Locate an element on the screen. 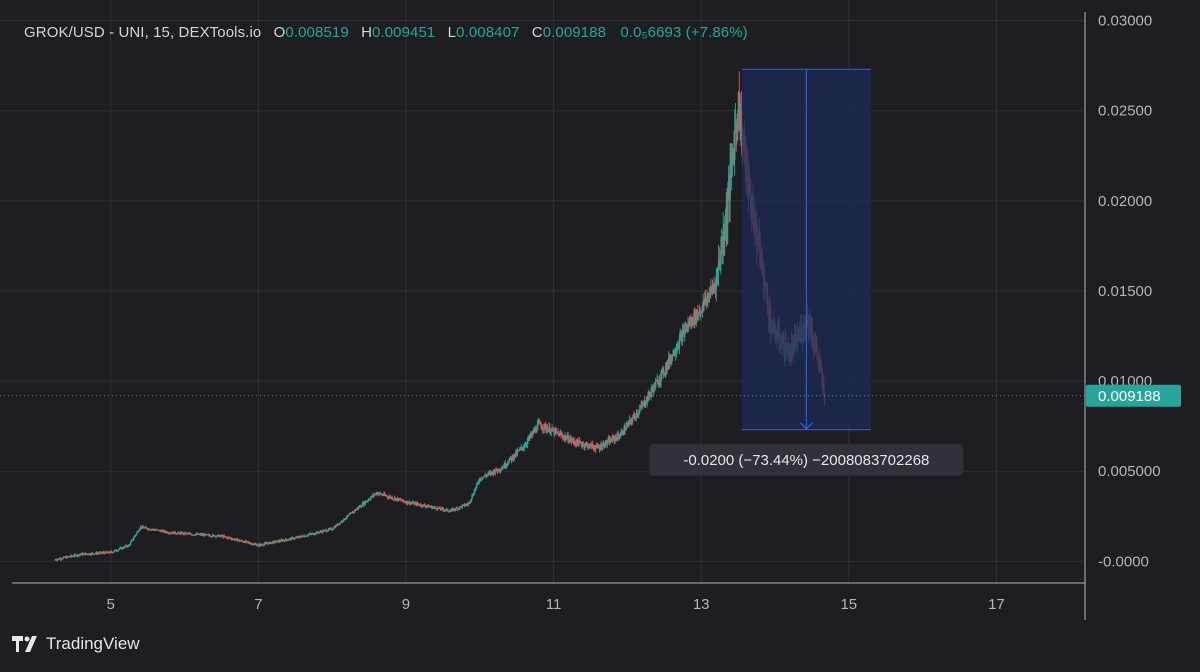 This screenshot has width=1200, height=672. x-tick-label: 5 is located at coordinates (111, 604).